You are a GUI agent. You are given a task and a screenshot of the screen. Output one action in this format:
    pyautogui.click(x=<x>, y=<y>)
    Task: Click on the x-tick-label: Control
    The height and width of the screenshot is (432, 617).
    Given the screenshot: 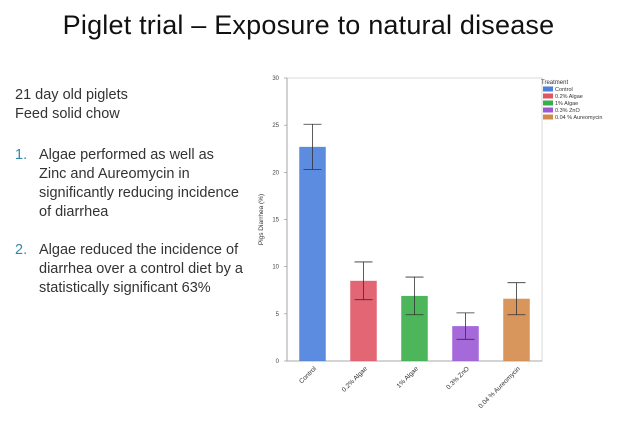 What is the action you would take?
    pyautogui.click(x=308, y=375)
    